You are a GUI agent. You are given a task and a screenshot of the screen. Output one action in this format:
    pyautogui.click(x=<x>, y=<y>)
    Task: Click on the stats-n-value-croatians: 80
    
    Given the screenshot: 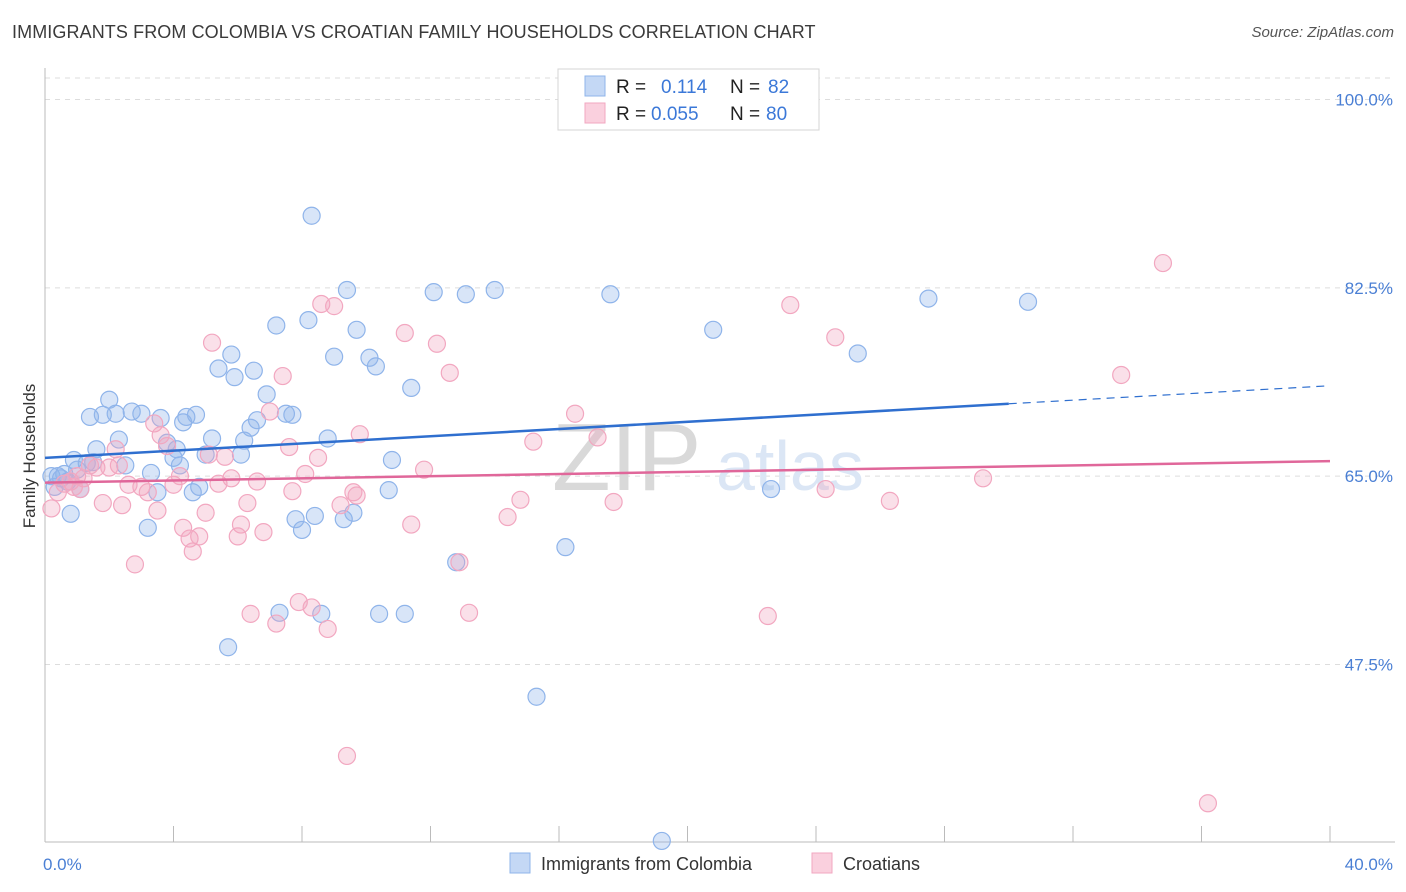 What is the action you would take?
    pyautogui.click(x=776, y=114)
    